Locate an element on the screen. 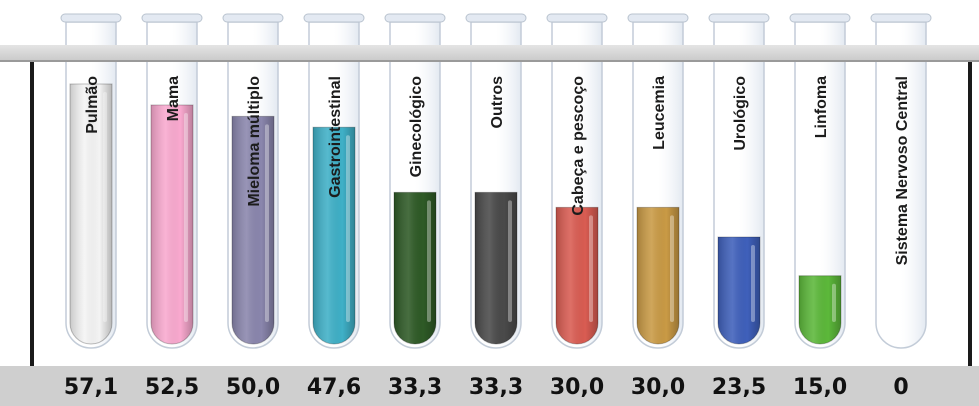 The width and height of the screenshot is (979, 406). tube-category-label: Linfoma is located at coordinates (821, 107).